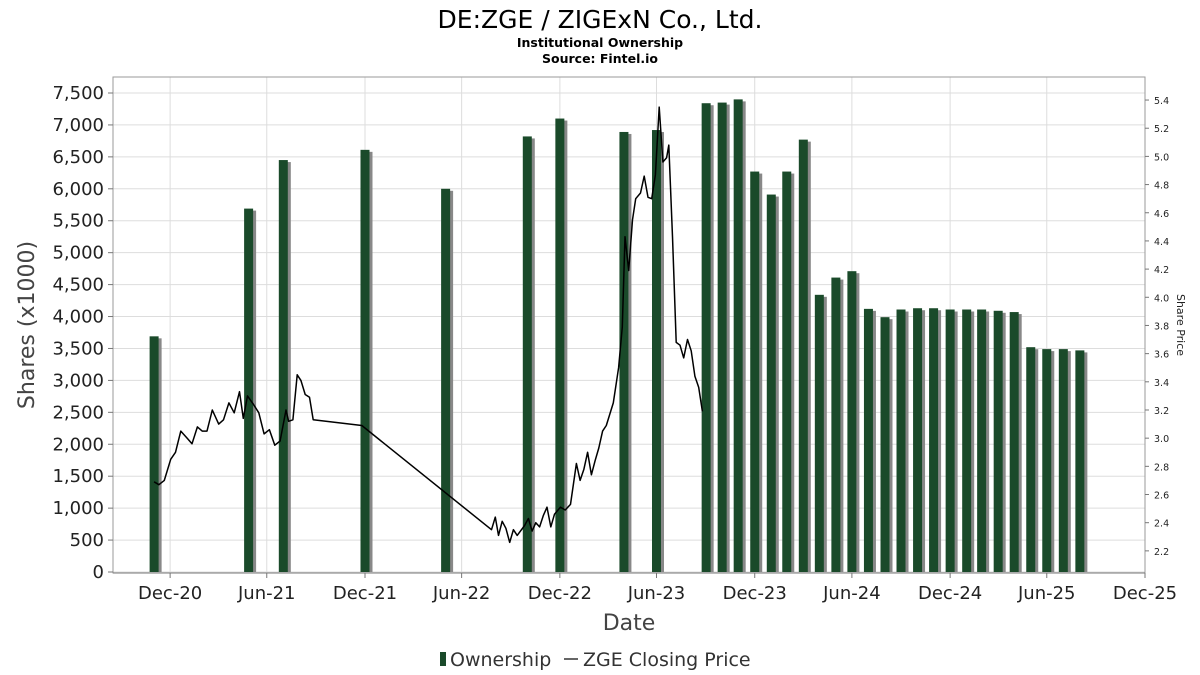 The height and width of the screenshot is (675, 1200). What do you see at coordinates (1161, 101) in the screenshot?
I see `y2-tick-label: 5.4` at bounding box center [1161, 101].